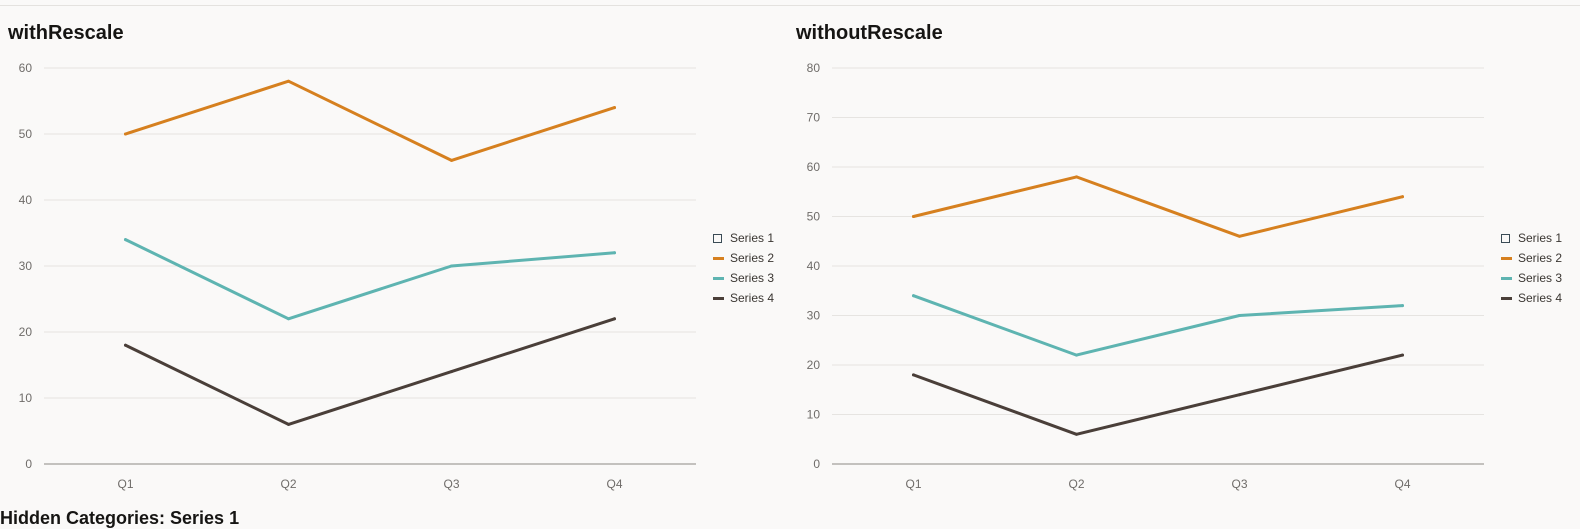  What do you see at coordinates (120, 518) in the screenshot?
I see `hidden-categories-heading: Hidden Categories: Series 1` at bounding box center [120, 518].